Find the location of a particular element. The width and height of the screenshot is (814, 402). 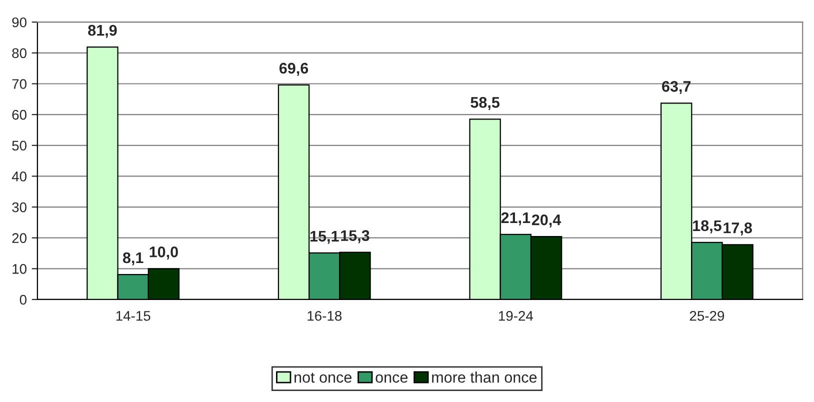

x-tick-label: 16-18 is located at coordinates (325, 315).